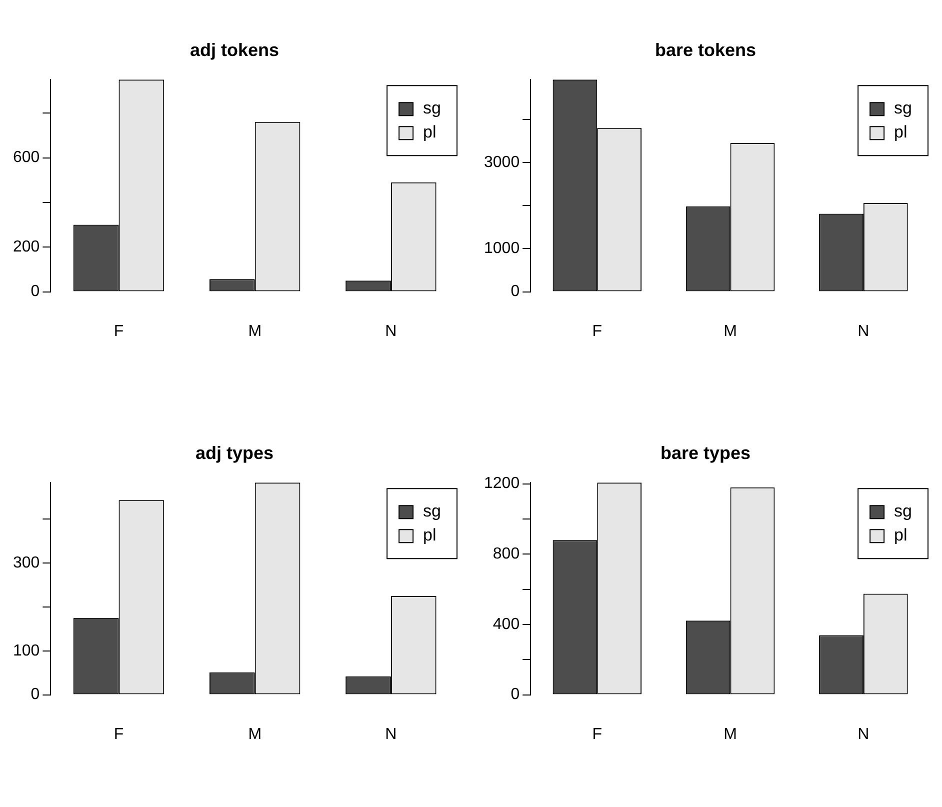  I want to click on y-tick-label: 600, so click(26, 157).